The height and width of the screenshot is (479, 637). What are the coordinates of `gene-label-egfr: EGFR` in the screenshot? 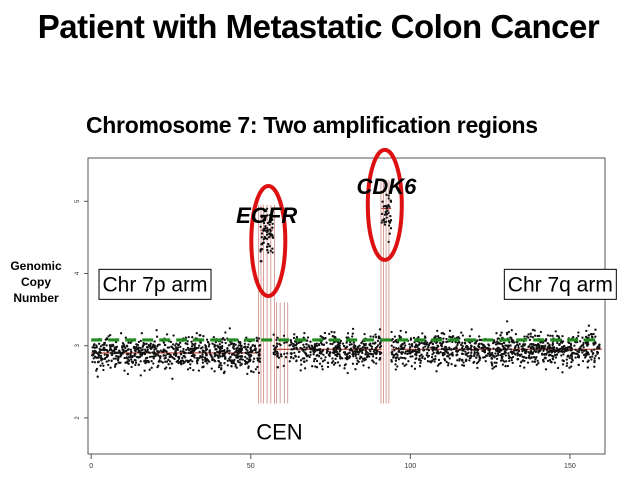 It's located at (266, 215).